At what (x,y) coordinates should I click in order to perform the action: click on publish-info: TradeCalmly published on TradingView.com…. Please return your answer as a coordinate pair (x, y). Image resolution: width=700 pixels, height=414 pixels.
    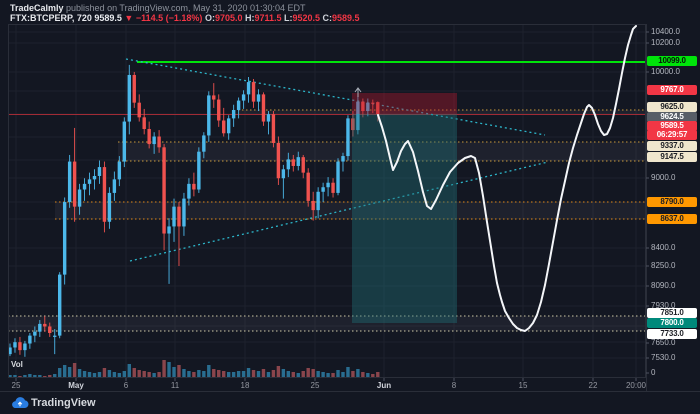
    Looking at the image, I should click on (158, 8).